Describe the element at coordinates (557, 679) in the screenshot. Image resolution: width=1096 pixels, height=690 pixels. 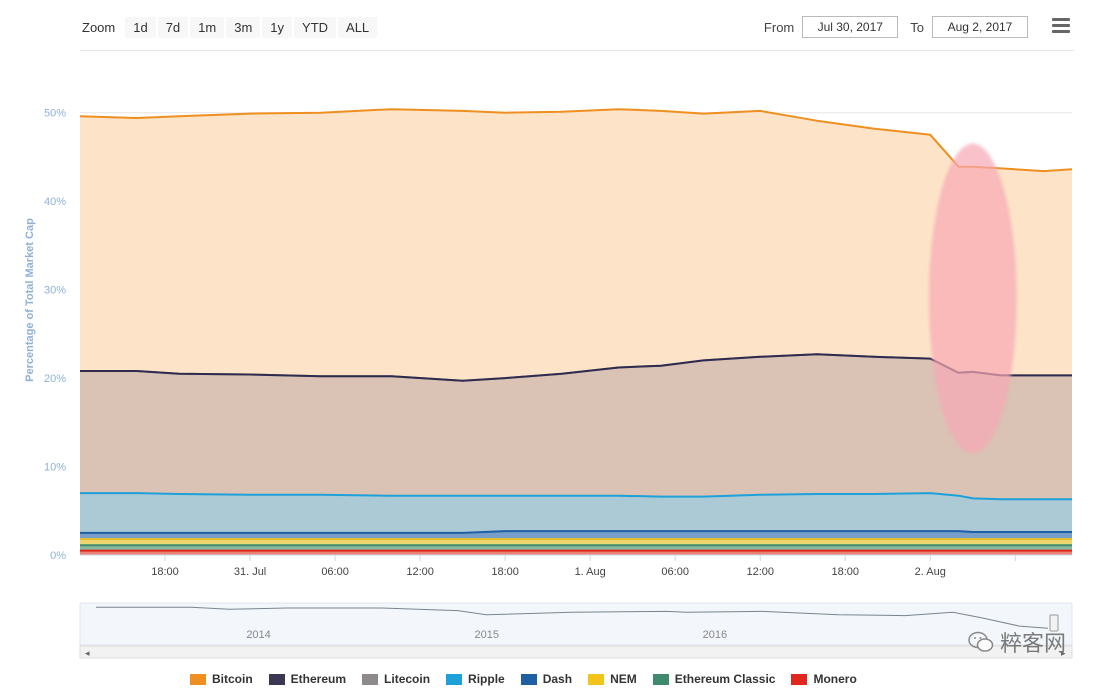
I see `legend-label: Dash` at that location.